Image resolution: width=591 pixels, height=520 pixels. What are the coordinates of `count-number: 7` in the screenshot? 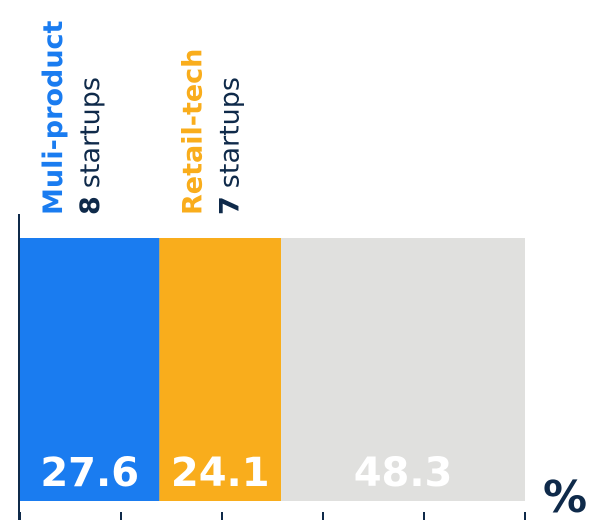 It's located at (229, 205).